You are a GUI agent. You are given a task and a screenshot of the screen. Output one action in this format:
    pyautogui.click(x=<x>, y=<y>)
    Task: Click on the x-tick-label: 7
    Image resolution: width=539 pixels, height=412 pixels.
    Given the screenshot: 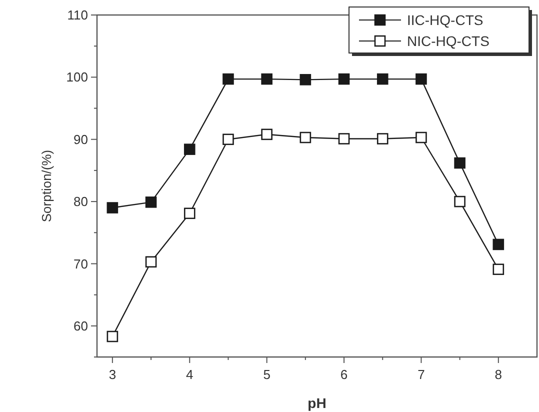 What is the action you would take?
    pyautogui.click(x=421, y=374)
    